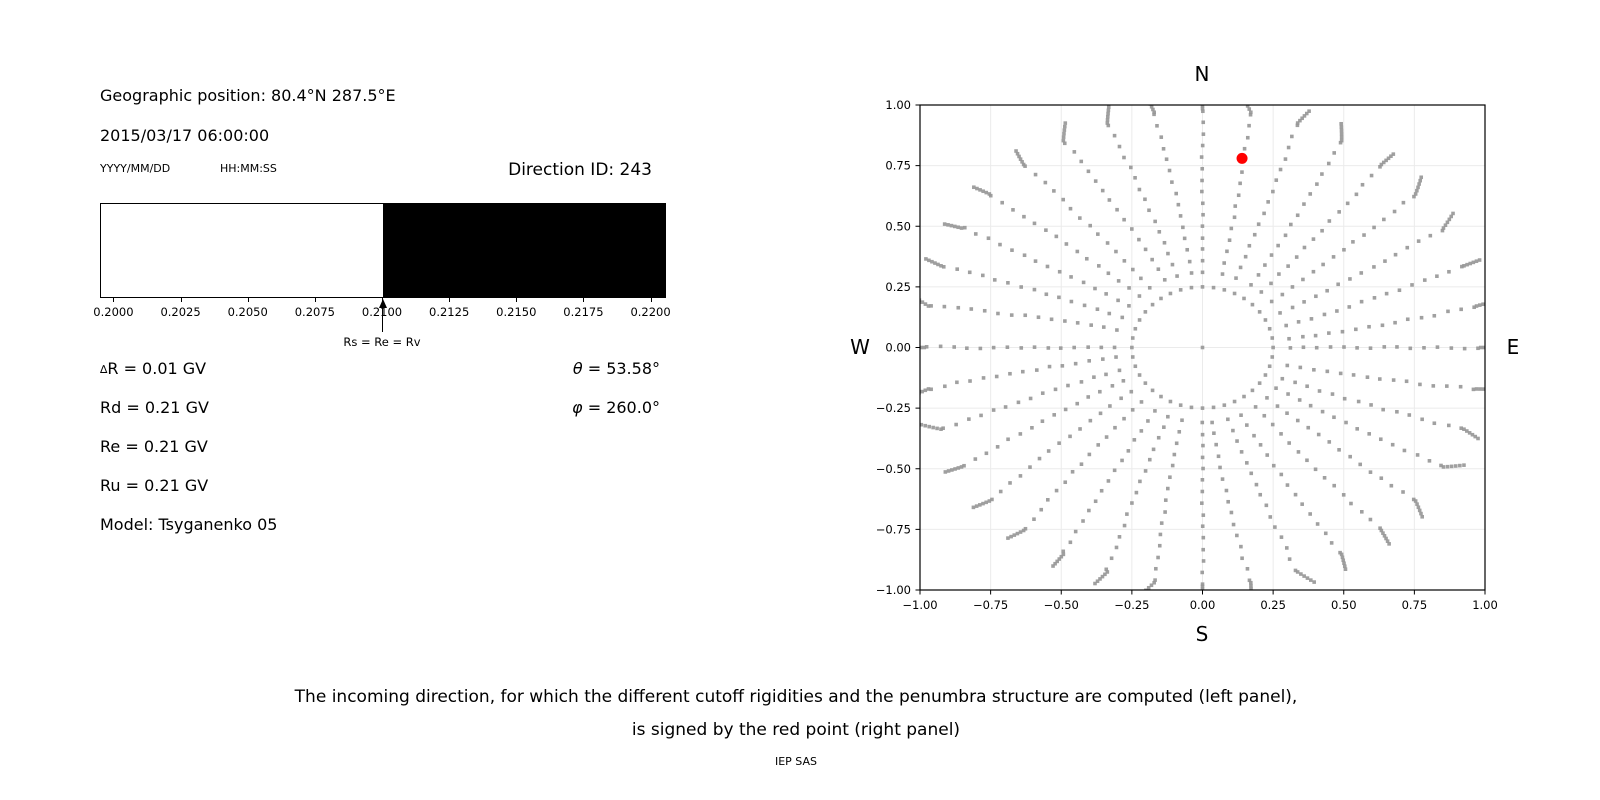 This screenshot has width=1600, height=800. What do you see at coordinates (154, 446) in the screenshot?
I see `re-label: Re = 0.21 GV` at bounding box center [154, 446].